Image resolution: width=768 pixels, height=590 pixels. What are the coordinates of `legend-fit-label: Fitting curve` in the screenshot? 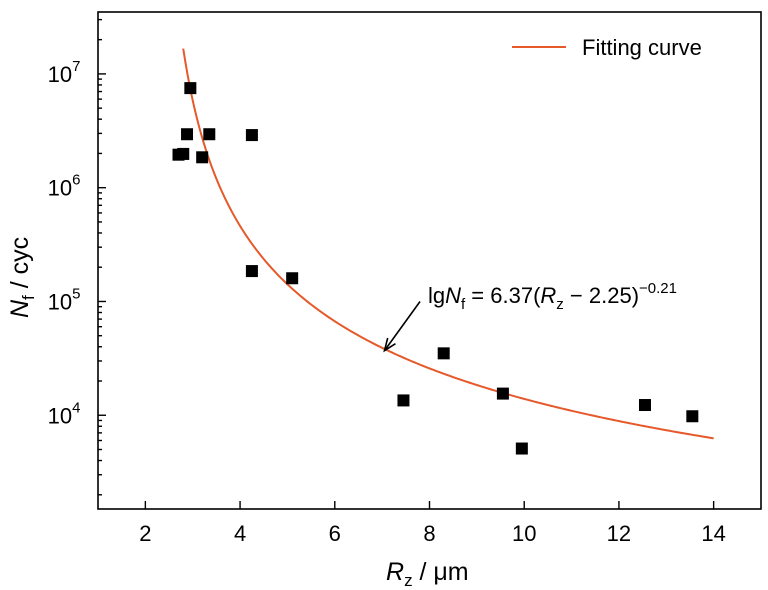 It's located at (642, 47).